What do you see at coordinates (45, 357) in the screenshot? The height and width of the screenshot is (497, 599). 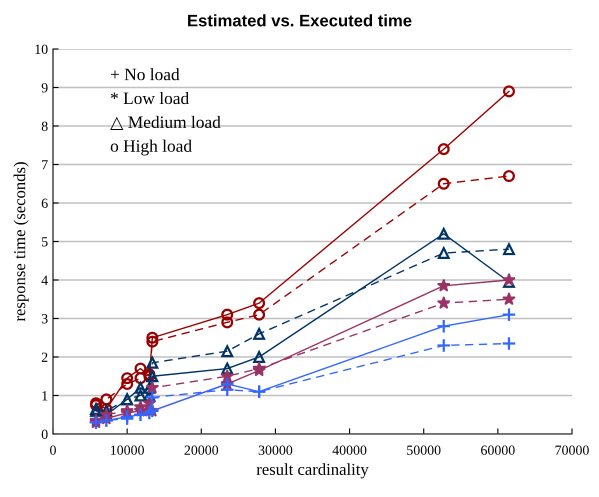 I see `y-tick-label: 2` at bounding box center [45, 357].